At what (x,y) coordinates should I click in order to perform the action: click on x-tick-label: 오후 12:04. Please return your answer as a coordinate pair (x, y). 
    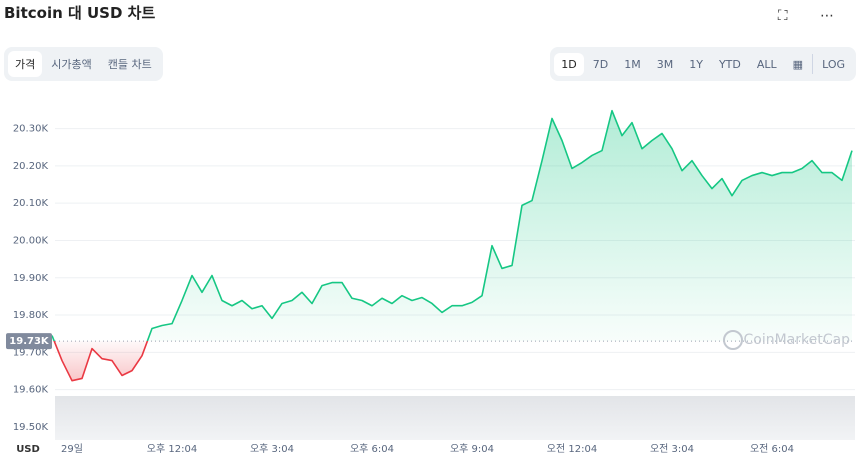
    Looking at the image, I should click on (172, 449).